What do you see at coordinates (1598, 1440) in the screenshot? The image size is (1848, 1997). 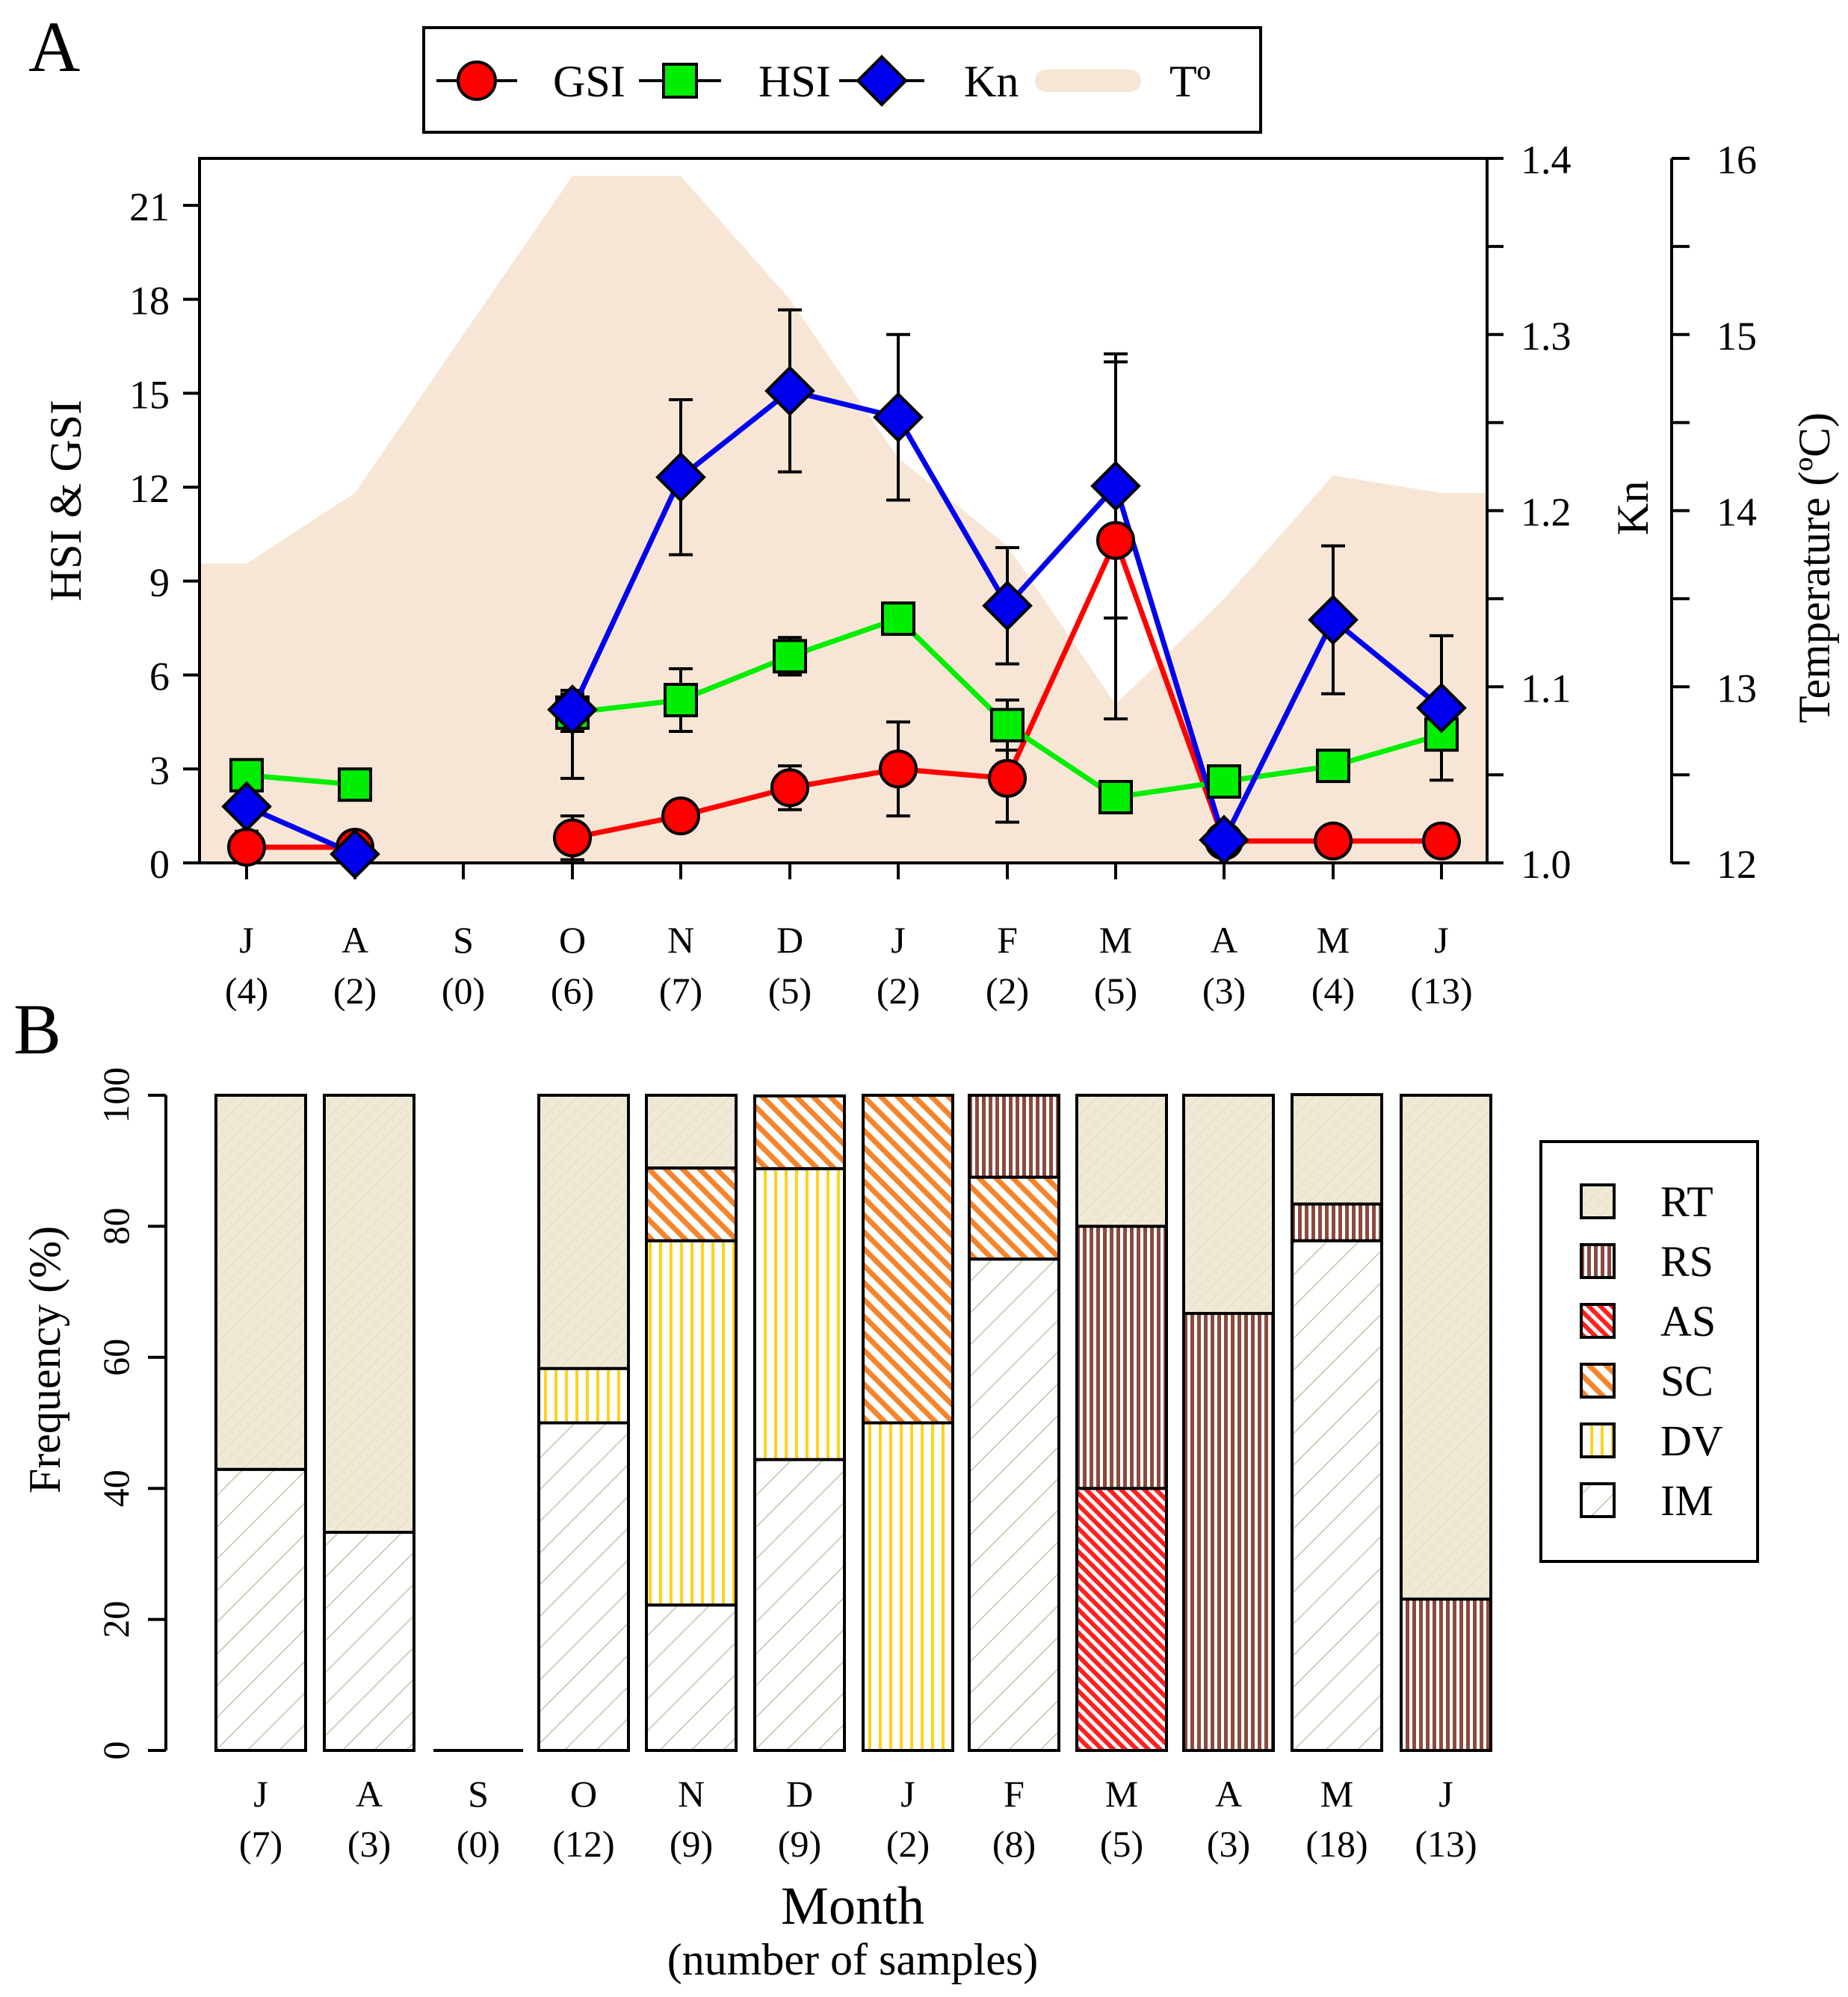 I see `legend-b-swatch-dv` at bounding box center [1598, 1440].